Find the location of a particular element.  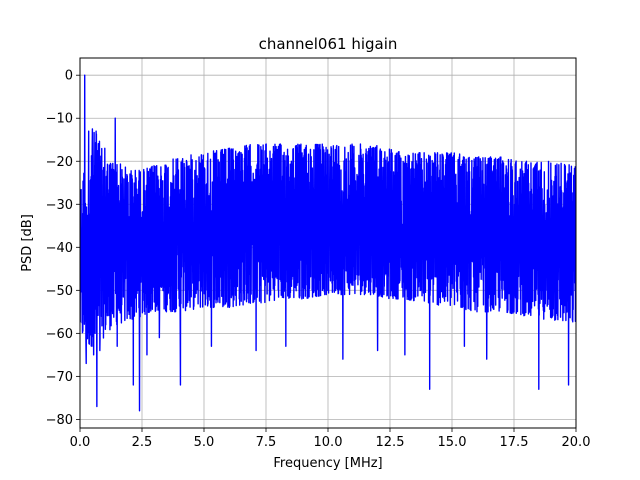

x-tick-label: 15.0 is located at coordinates (452, 442).